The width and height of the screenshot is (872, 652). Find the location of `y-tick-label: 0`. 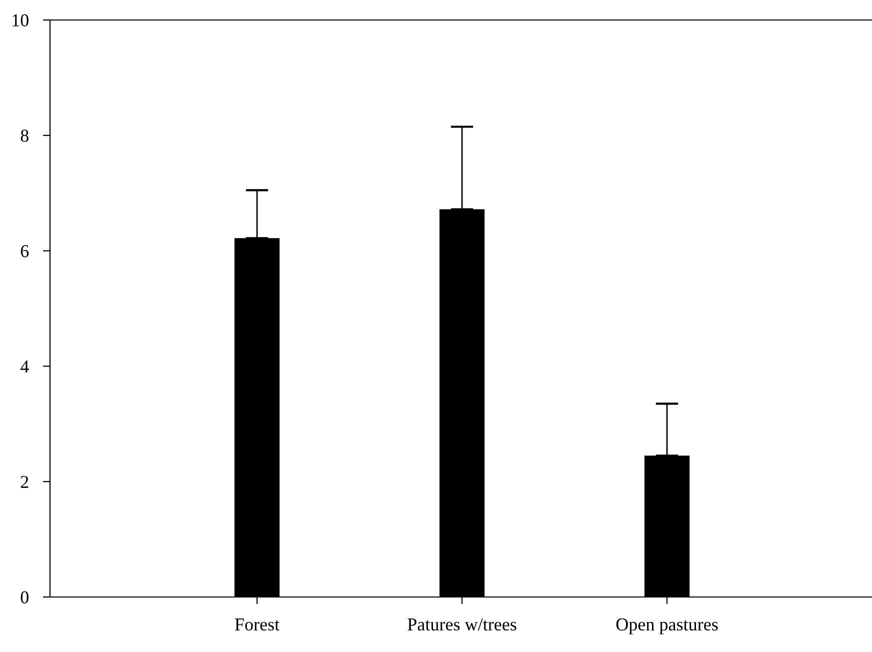

y-tick-label: 0 is located at coordinates (24, 597).